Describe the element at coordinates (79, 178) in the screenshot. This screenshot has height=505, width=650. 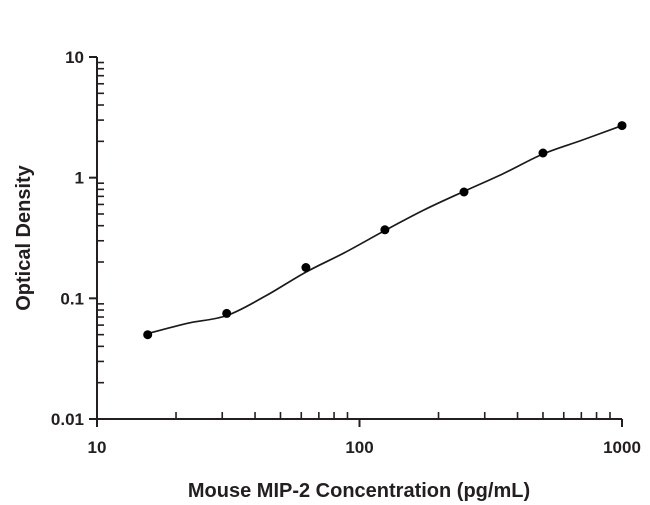
I see `y-tick-label: 1` at that location.